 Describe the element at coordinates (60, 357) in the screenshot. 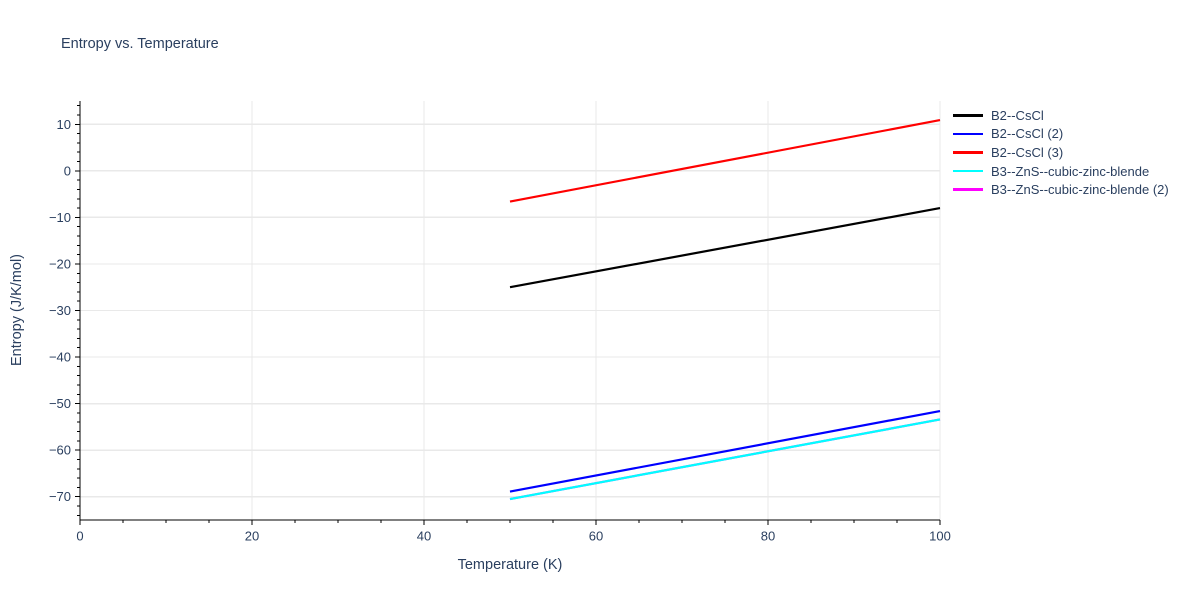

I see `y-tick-label: −40` at that location.